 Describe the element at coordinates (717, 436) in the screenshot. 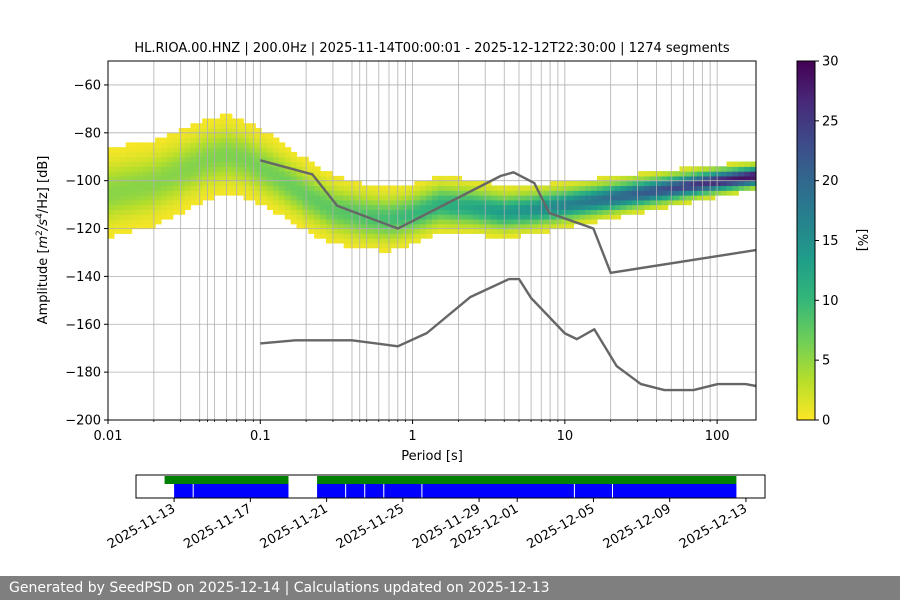

I see `x-tick-label: 100` at that location.